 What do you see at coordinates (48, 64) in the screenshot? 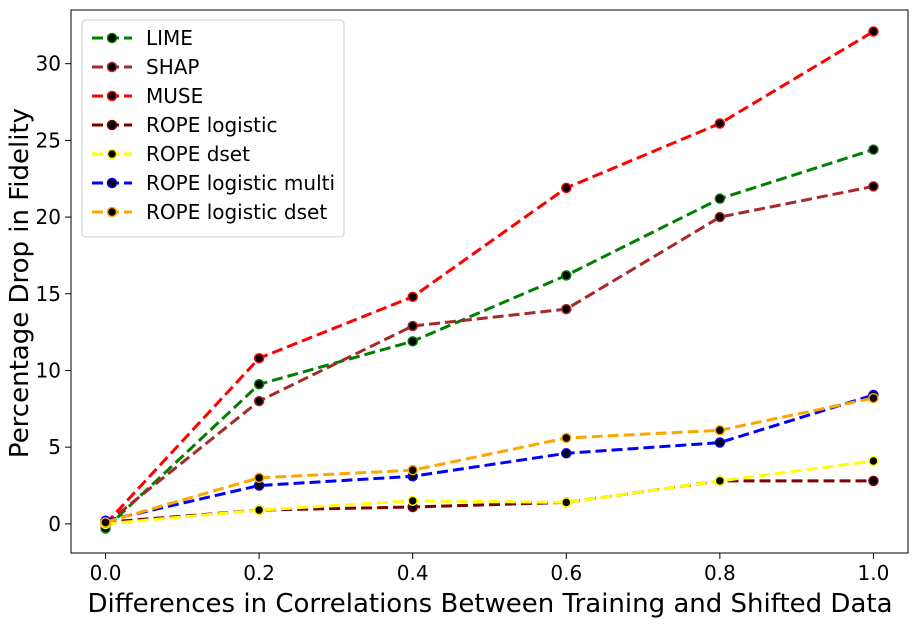
I see `y-tick-label: 30` at bounding box center [48, 64].